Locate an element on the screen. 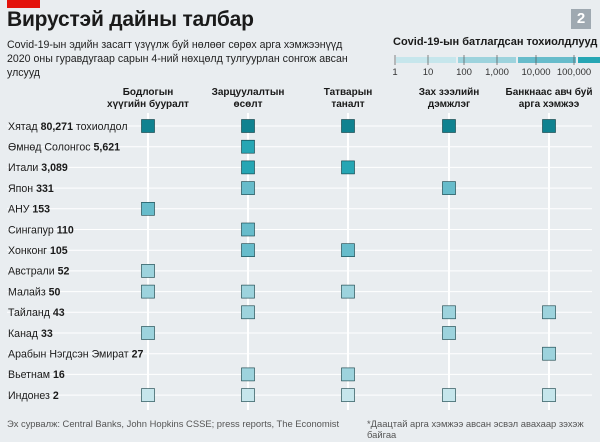 Image resolution: width=600 pixels, height=442 pixels. row-label: Арабын Нэгдсэн Эмират 27 is located at coordinates (76, 355).